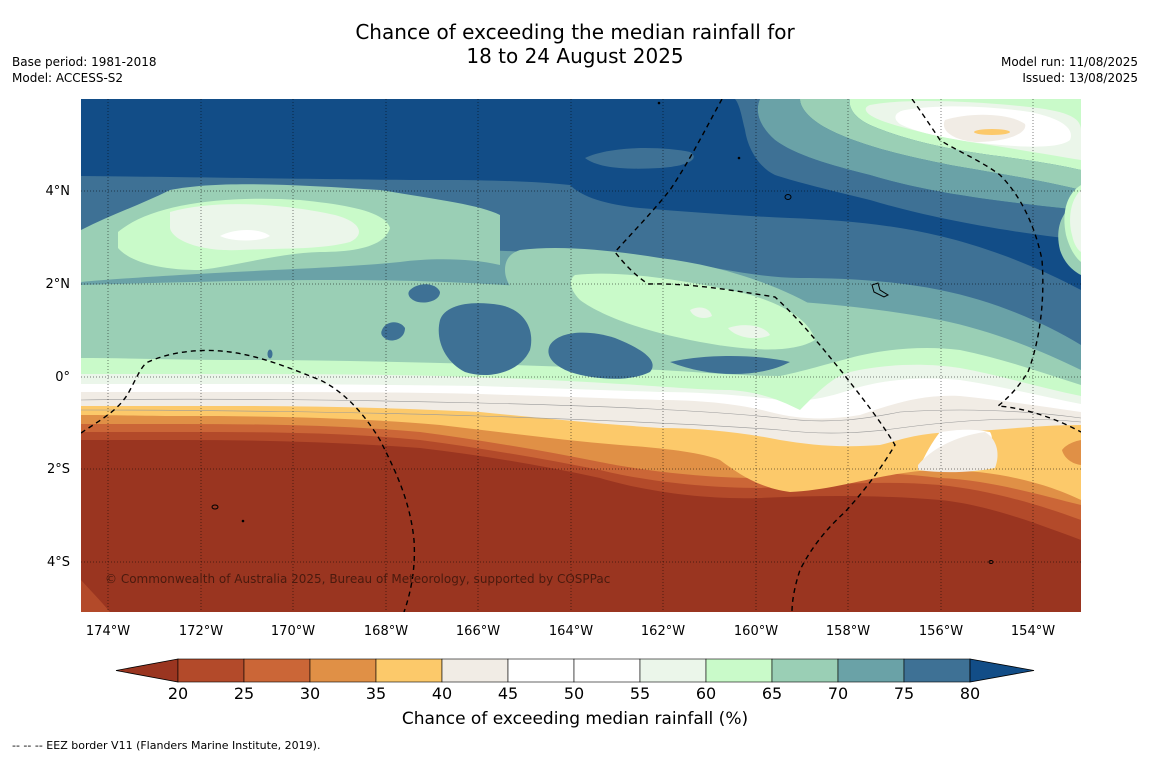 The height and width of the screenshot is (758, 1150). I want to click on colorbar-tick-label: 55, so click(640, 692).